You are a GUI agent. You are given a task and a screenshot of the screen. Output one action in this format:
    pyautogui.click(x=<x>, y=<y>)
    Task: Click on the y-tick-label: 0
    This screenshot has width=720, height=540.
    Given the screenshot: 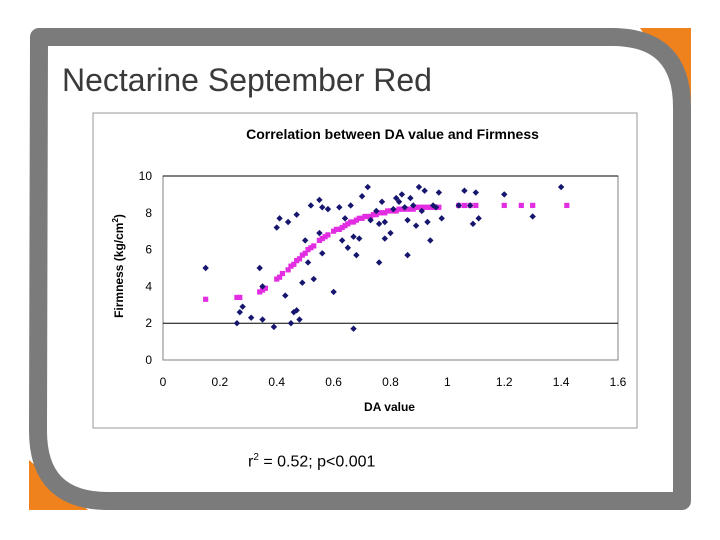 What is the action you would take?
    pyautogui.click(x=148, y=360)
    